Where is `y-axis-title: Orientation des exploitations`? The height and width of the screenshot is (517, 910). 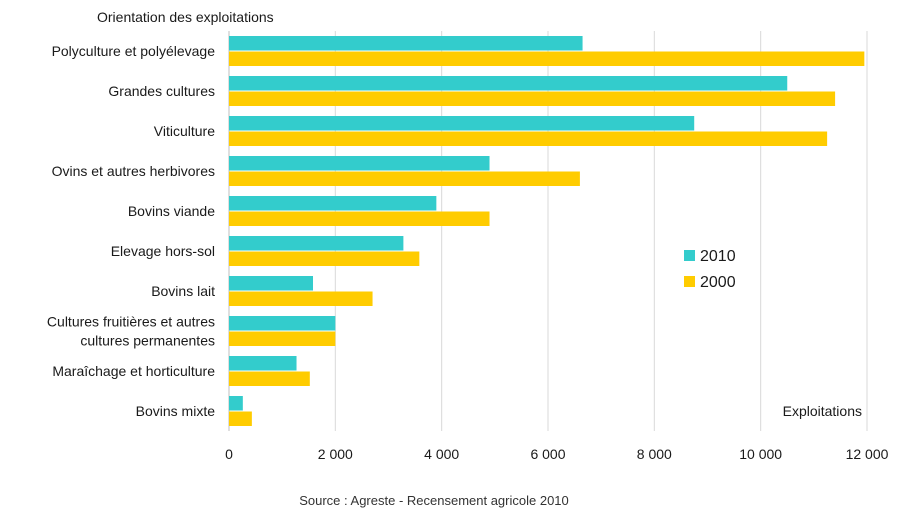
y-axis-title: Orientation des exploitations is located at coordinates (185, 17).